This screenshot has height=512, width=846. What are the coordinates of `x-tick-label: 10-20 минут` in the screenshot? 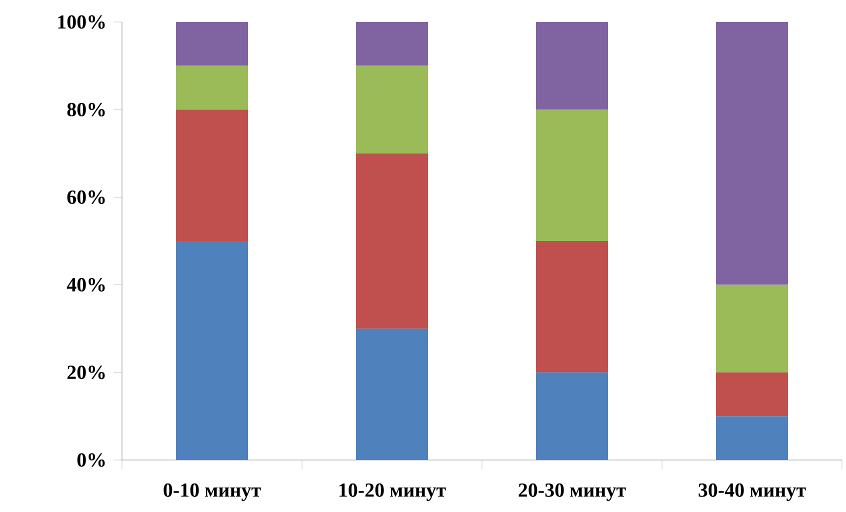 It's located at (393, 492).